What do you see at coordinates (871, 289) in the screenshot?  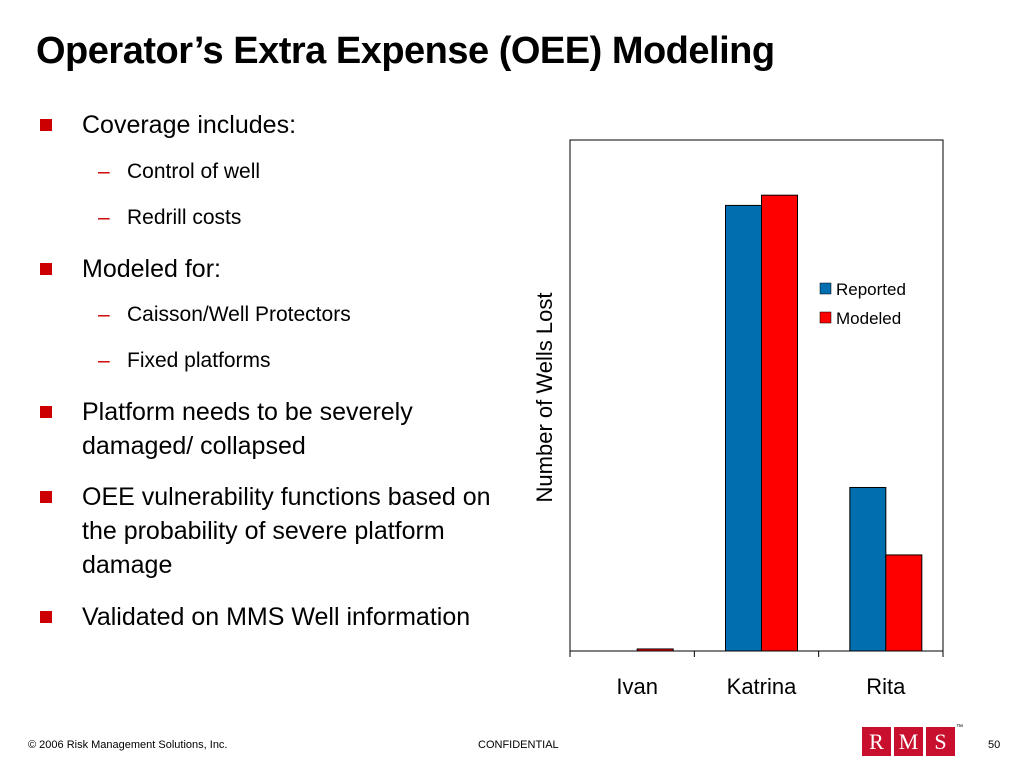 I see `legend-label: Reported` at bounding box center [871, 289].